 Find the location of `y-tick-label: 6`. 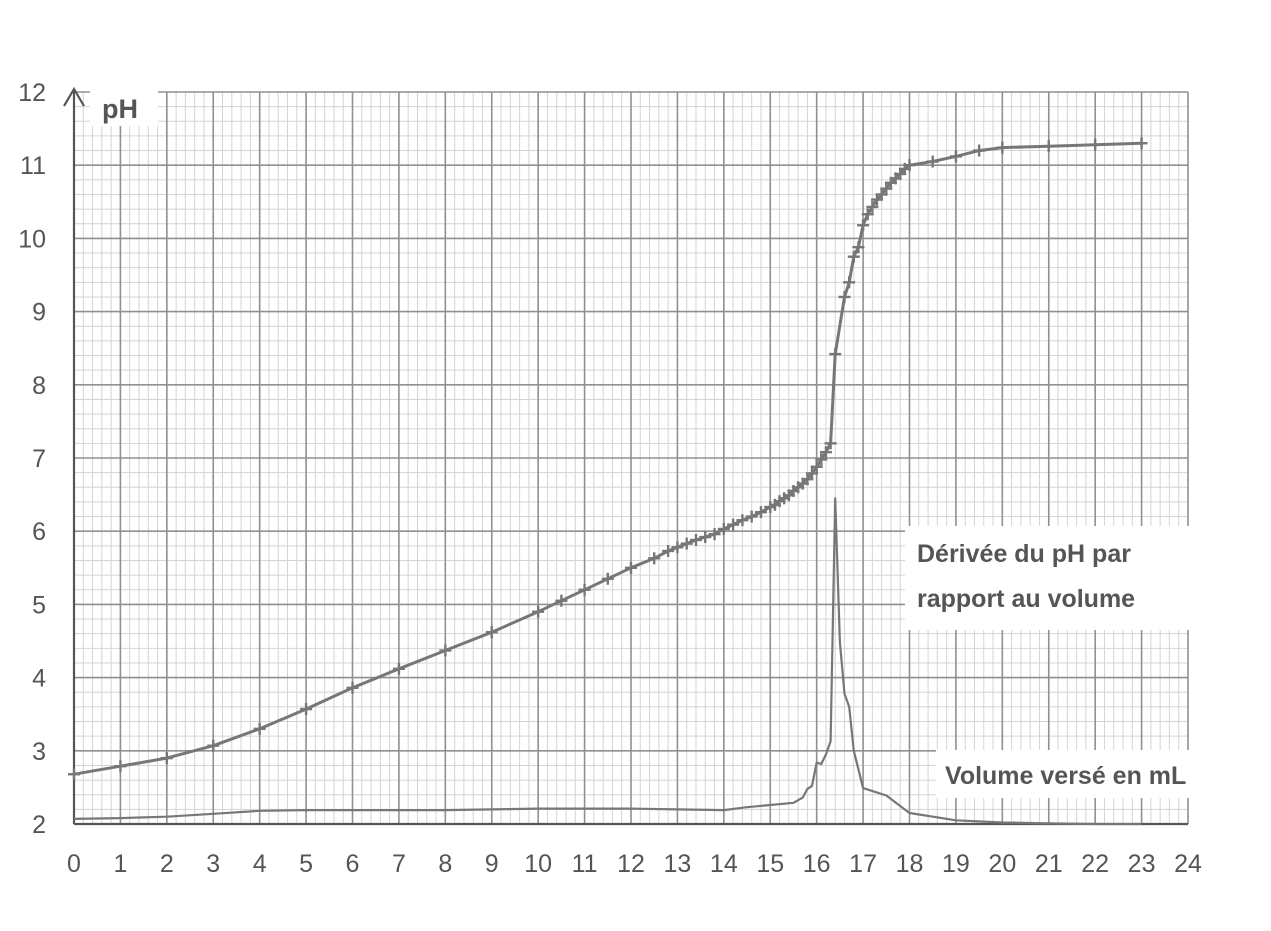

y-tick-label: 6 is located at coordinates (39, 532).